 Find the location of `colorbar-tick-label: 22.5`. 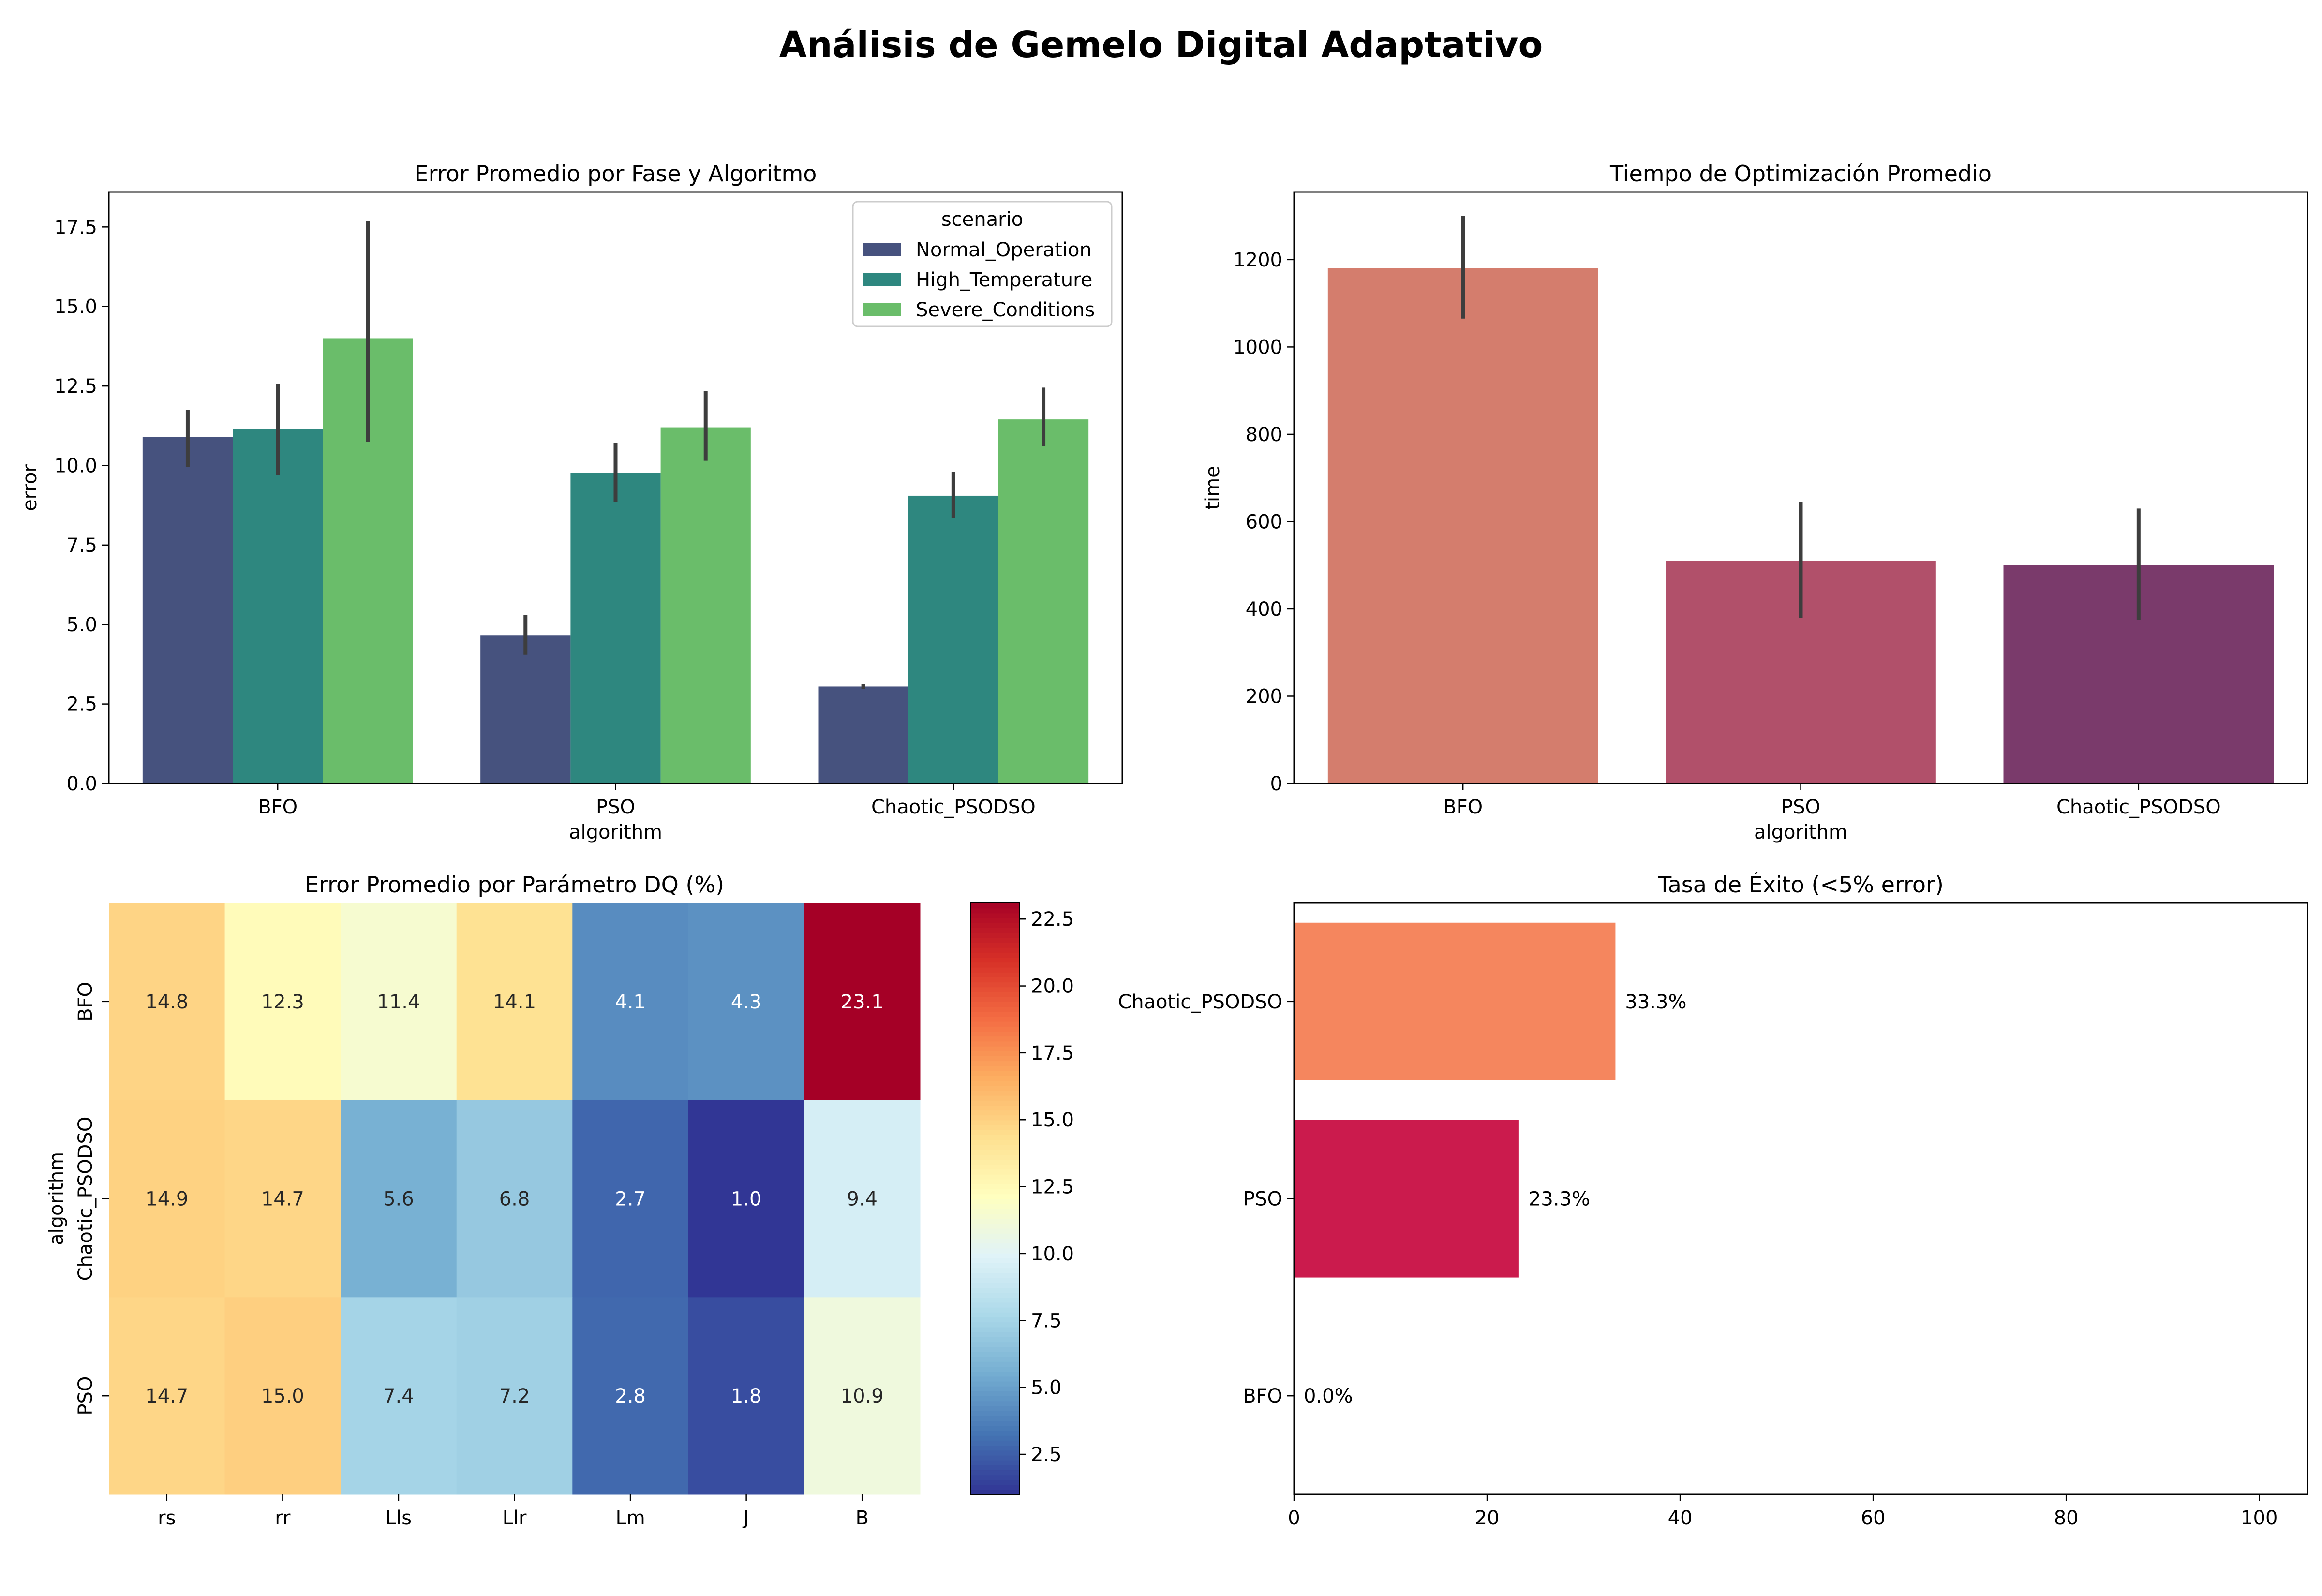

colorbar-tick-label: 22.5 is located at coordinates (1052, 919).